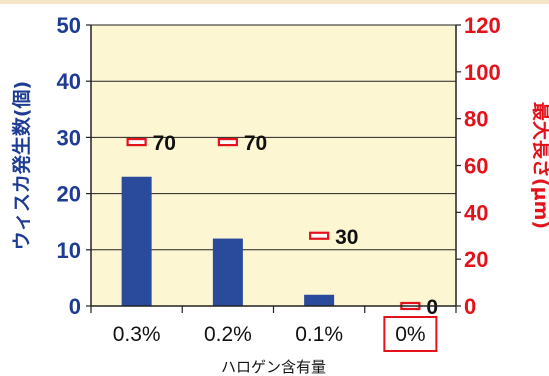 This screenshot has width=549, height=376. I want to click on y-right-tick-label: 20, so click(476, 259).